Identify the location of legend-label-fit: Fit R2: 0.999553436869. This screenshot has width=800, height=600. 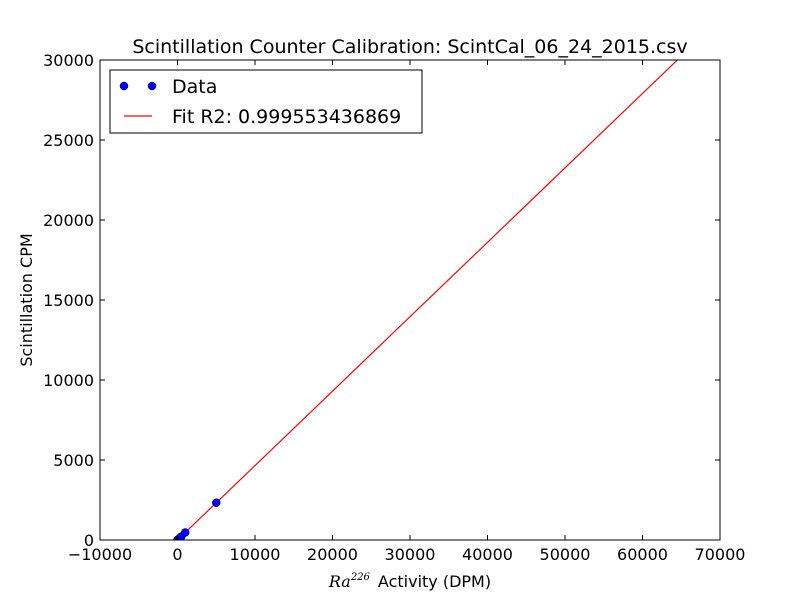
(286, 117).